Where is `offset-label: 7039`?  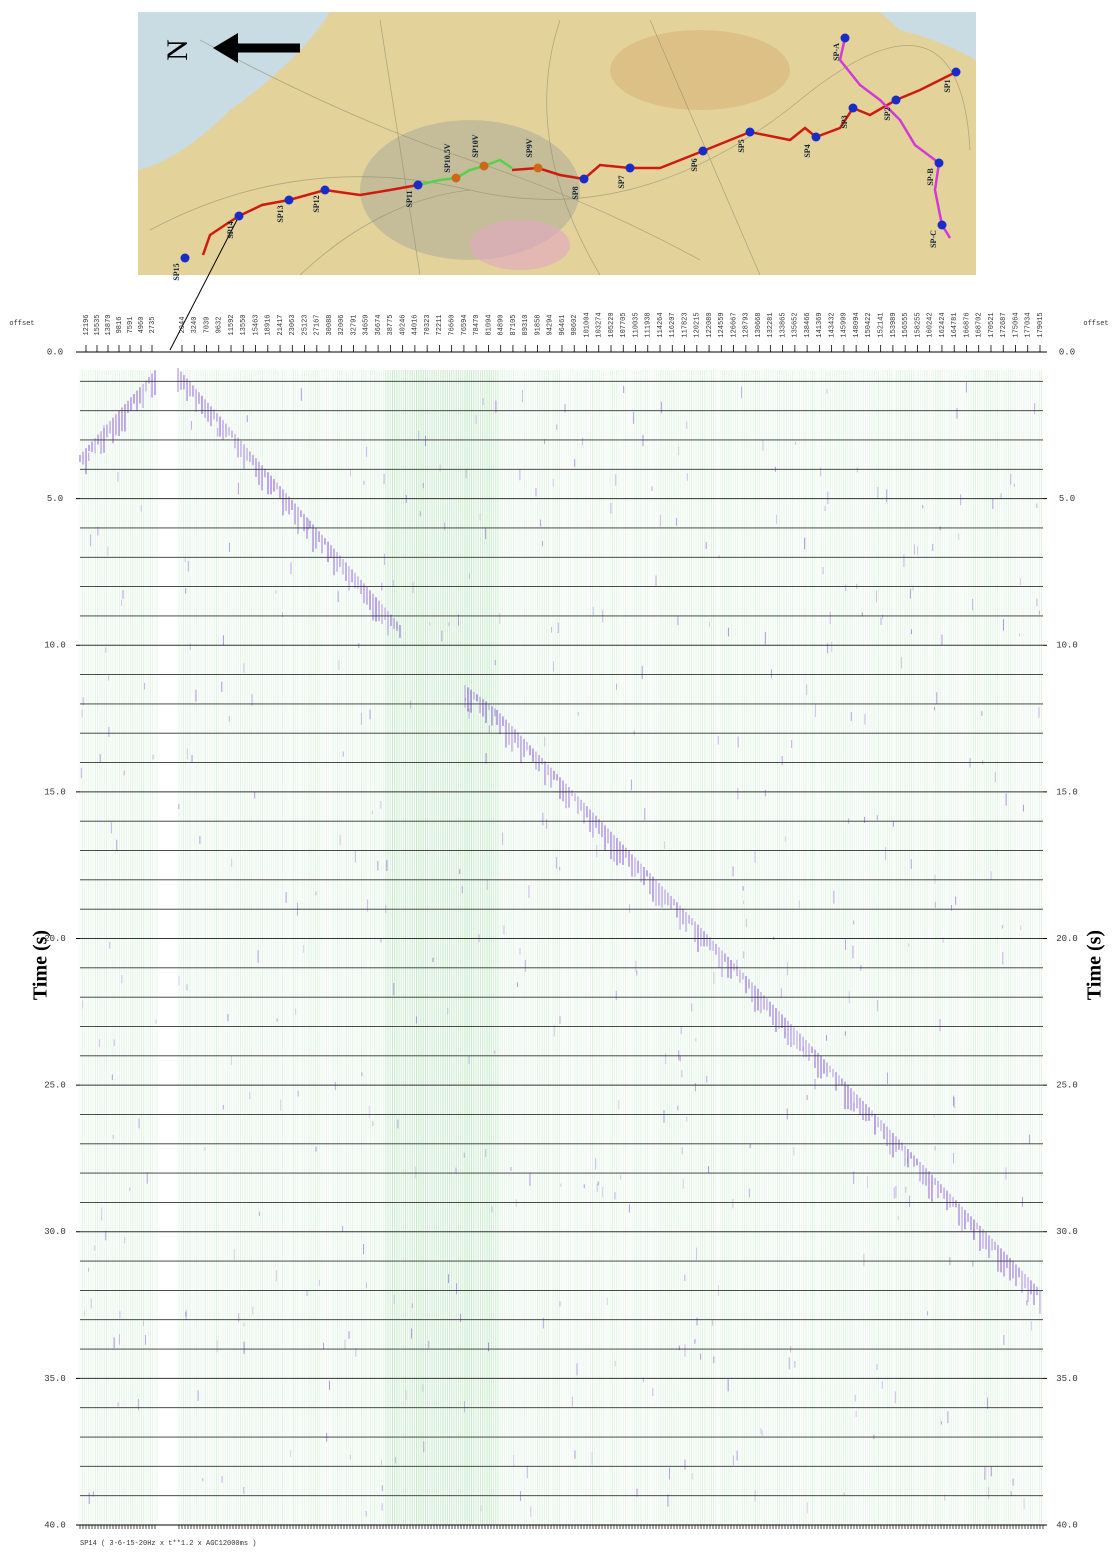
offset-label: 7039 is located at coordinates (207, 325).